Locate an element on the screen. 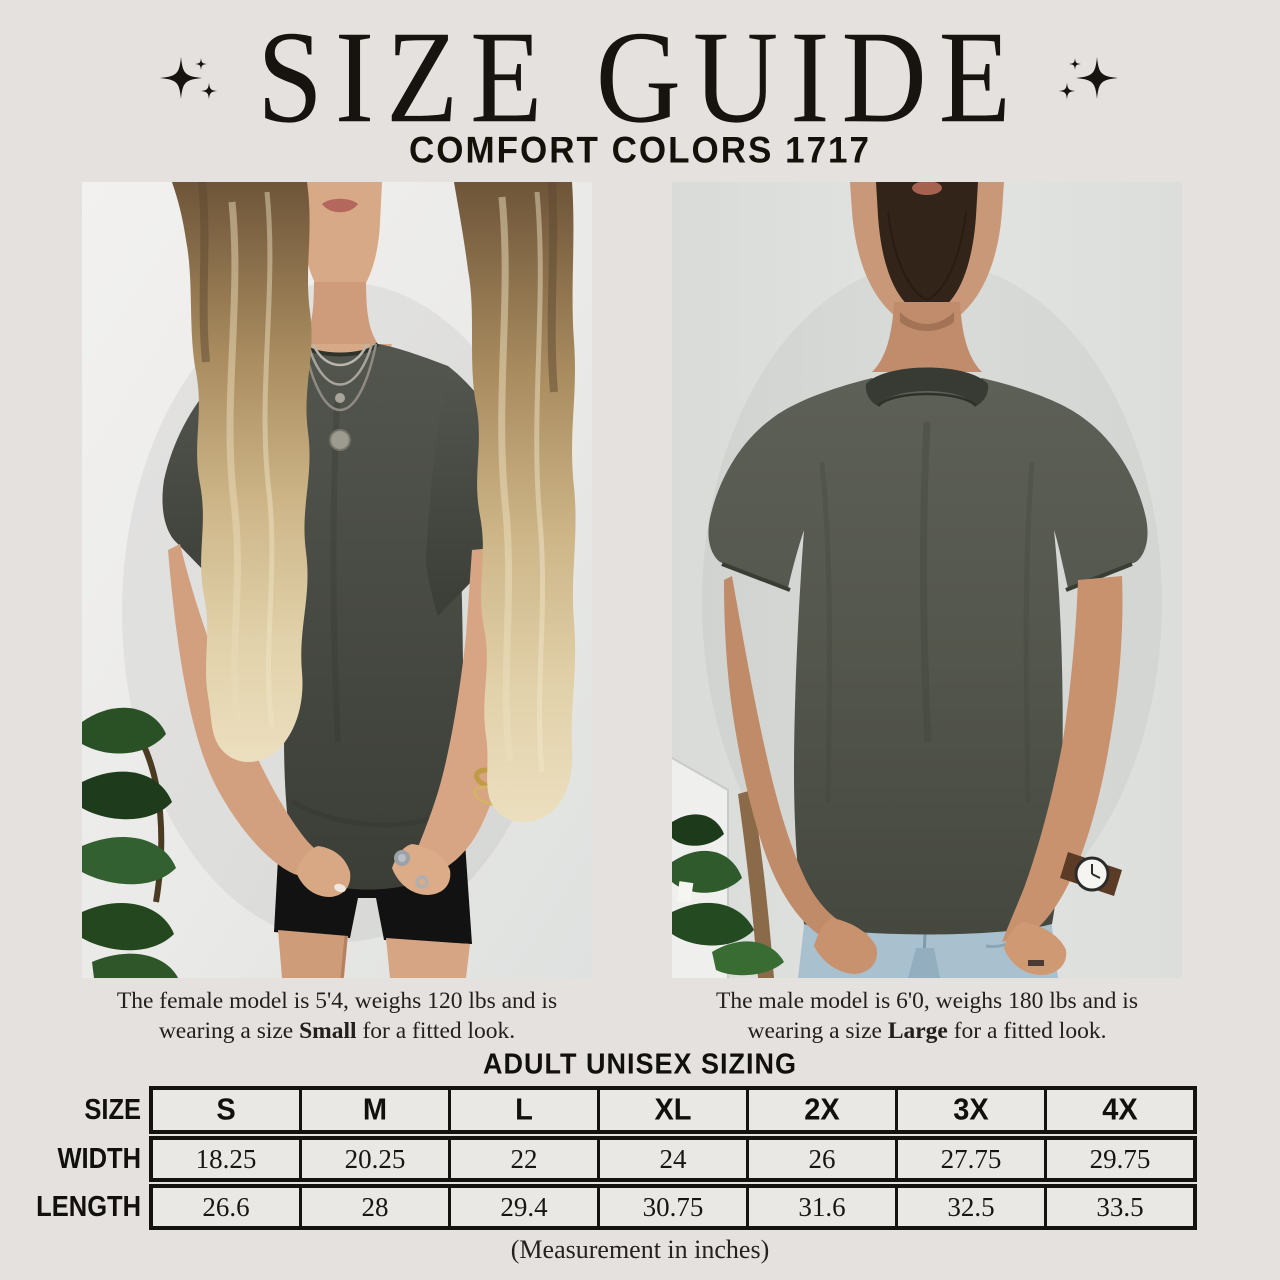  size-column-header: M is located at coordinates (373, 1110).